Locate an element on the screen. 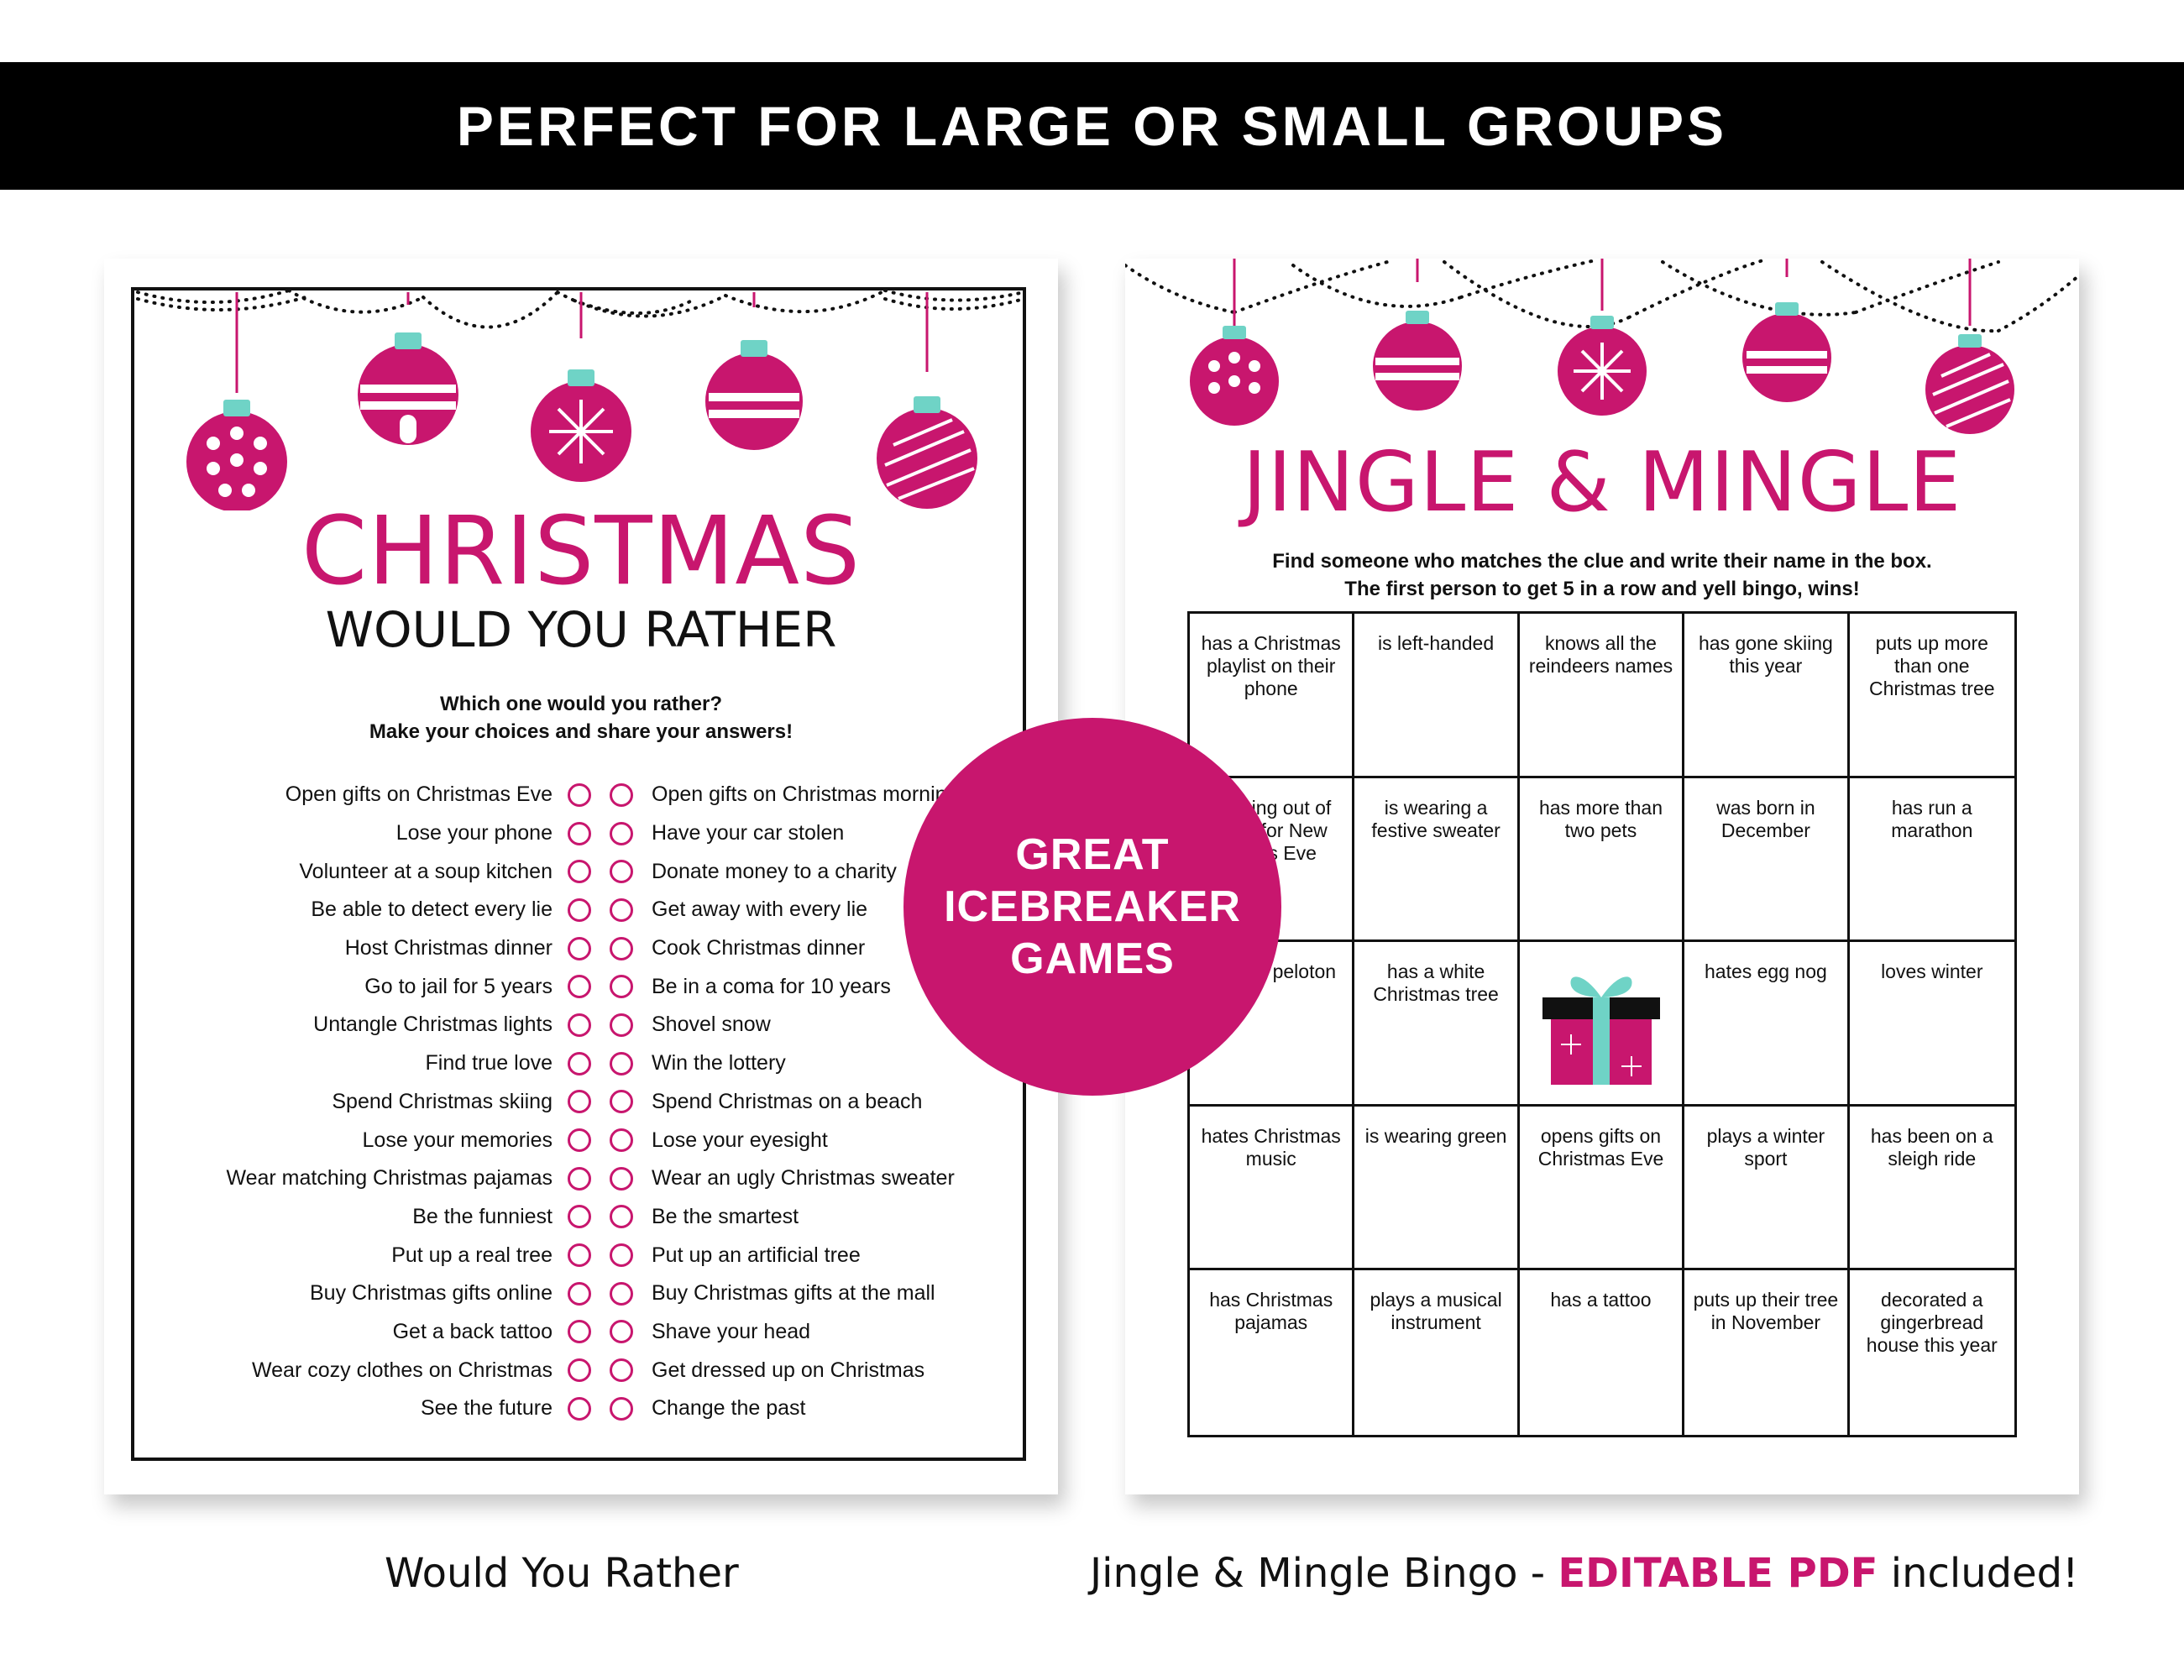 The image size is (2184, 1680). bingo-cell: opens gifts on Christmas Eve is located at coordinates (1602, 1188).